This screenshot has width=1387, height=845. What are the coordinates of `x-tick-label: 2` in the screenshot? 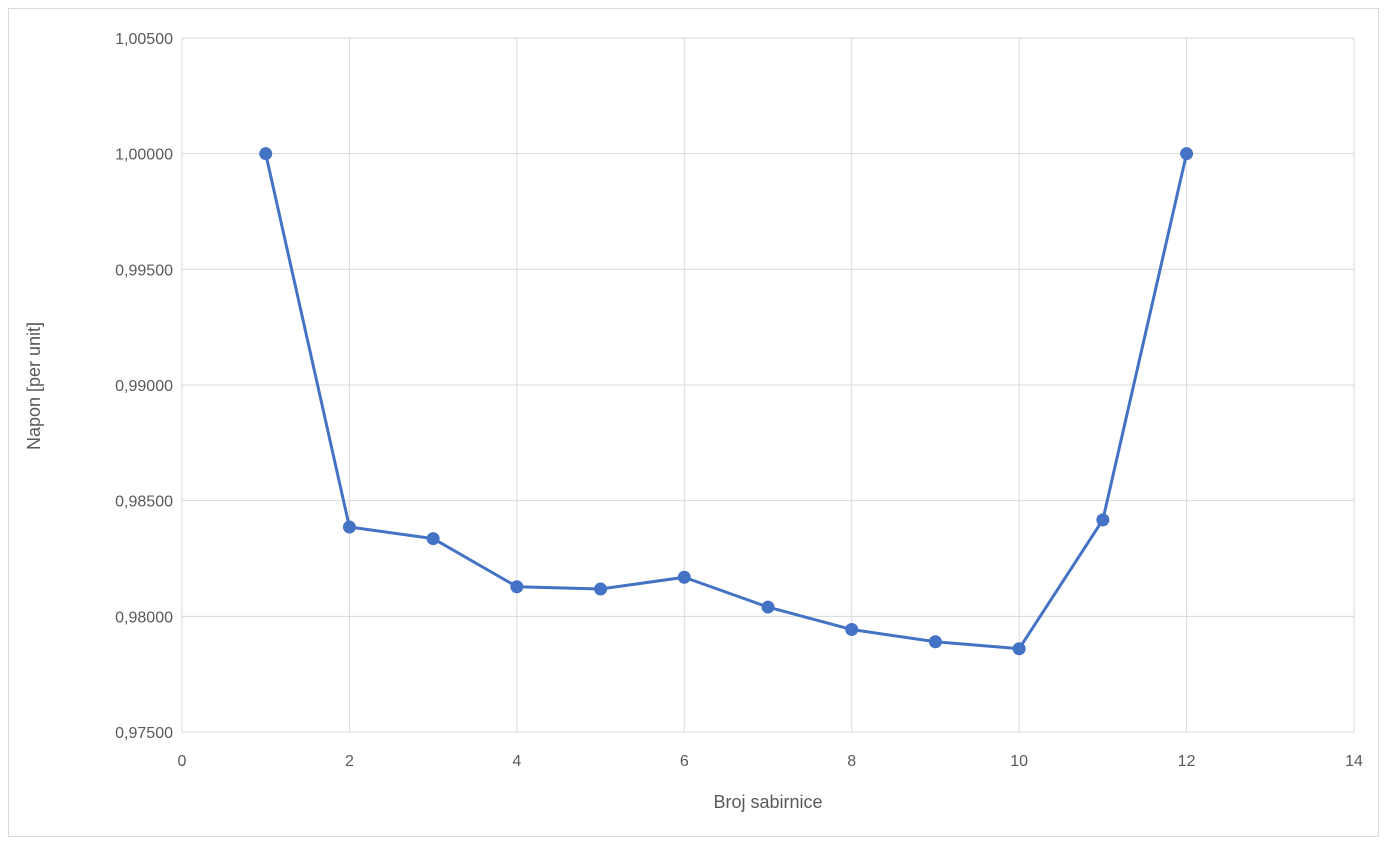 It's located at (349, 761).